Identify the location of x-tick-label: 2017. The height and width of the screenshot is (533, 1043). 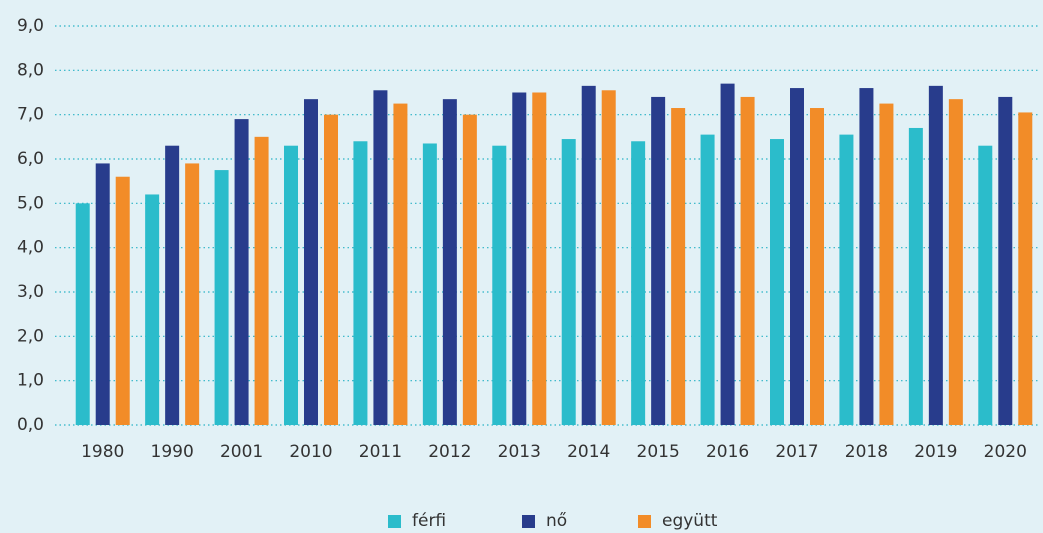
(796, 452).